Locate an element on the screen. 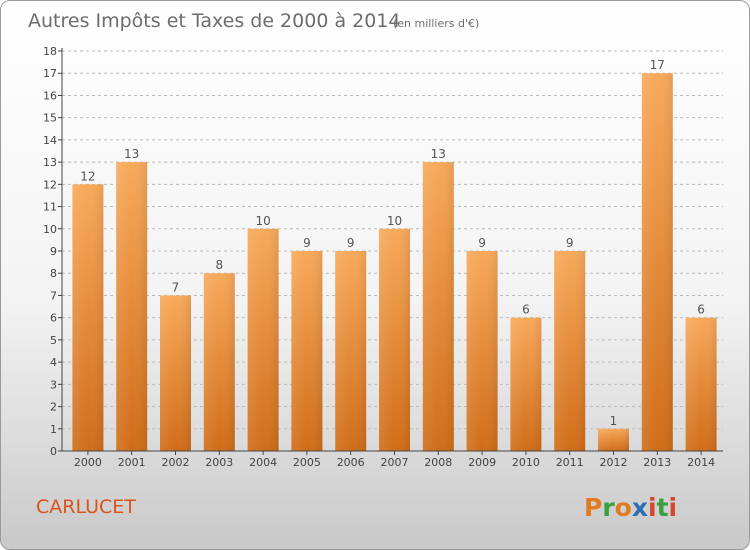  y-tick-label: 5 is located at coordinates (53, 340).